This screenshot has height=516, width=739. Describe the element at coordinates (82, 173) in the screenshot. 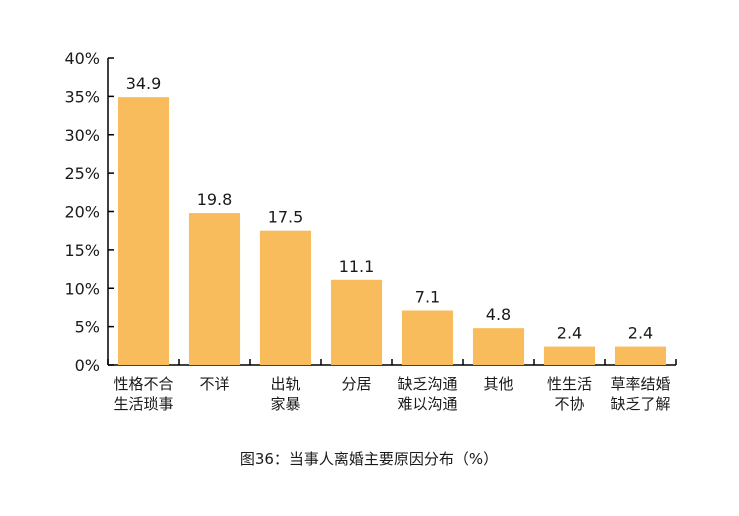

I see `y-tick-label: 25%` at that location.